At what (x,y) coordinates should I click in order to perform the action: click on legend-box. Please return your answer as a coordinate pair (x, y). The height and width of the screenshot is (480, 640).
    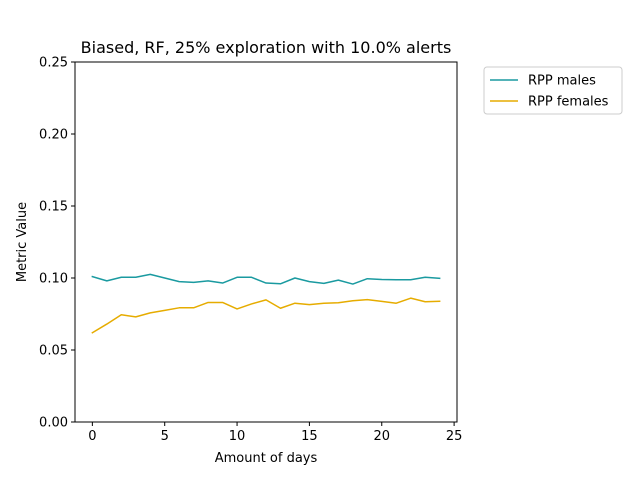
    Looking at the image, I should click on (553, 90).